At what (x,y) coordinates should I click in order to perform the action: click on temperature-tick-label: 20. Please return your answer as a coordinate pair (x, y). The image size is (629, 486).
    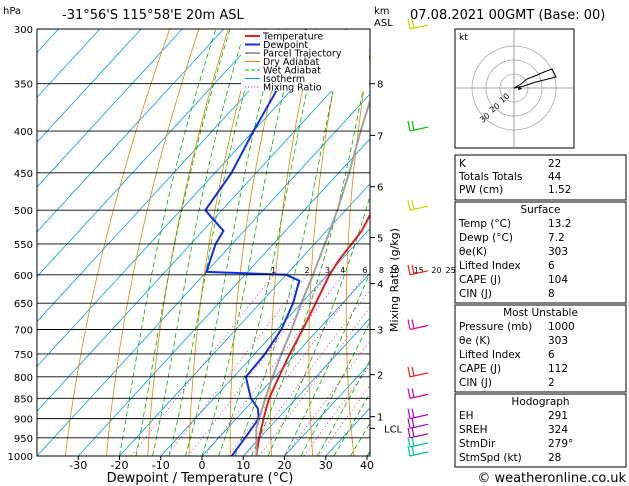
    Looking at the image, I should click on (285, 465).